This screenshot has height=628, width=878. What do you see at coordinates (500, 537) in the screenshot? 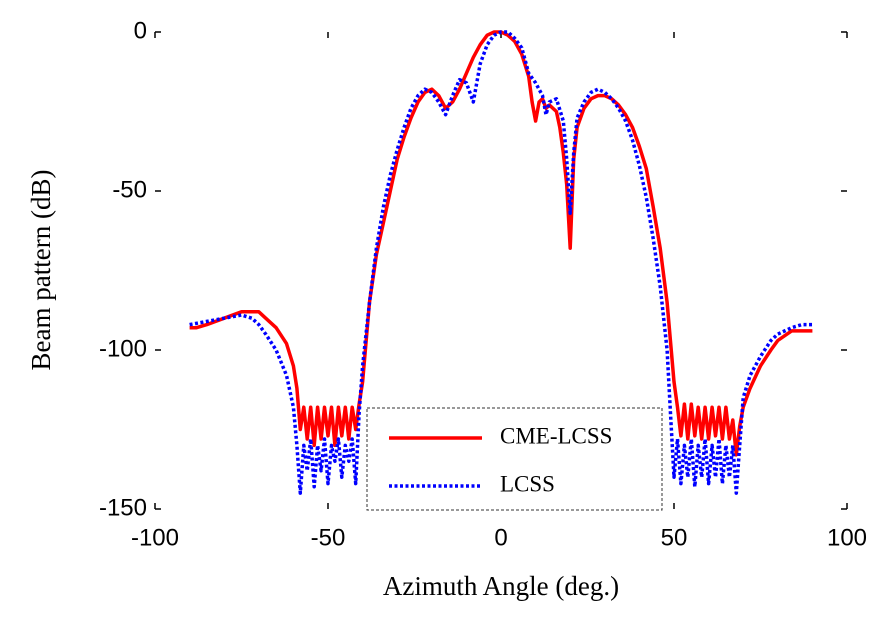
I see `x-tick-label: 0` at bounding box center [500, 537].